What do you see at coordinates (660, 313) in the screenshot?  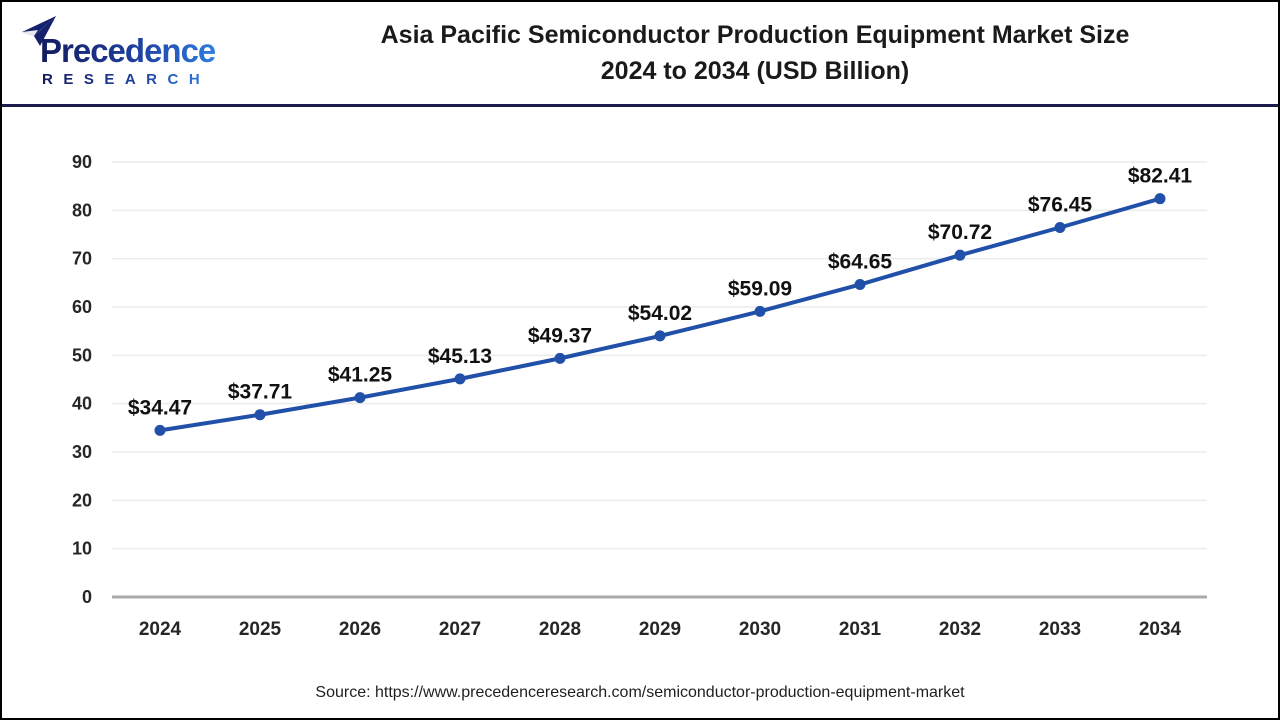 I see `data-point-label: $54.02` at bounding box center [660, 313].